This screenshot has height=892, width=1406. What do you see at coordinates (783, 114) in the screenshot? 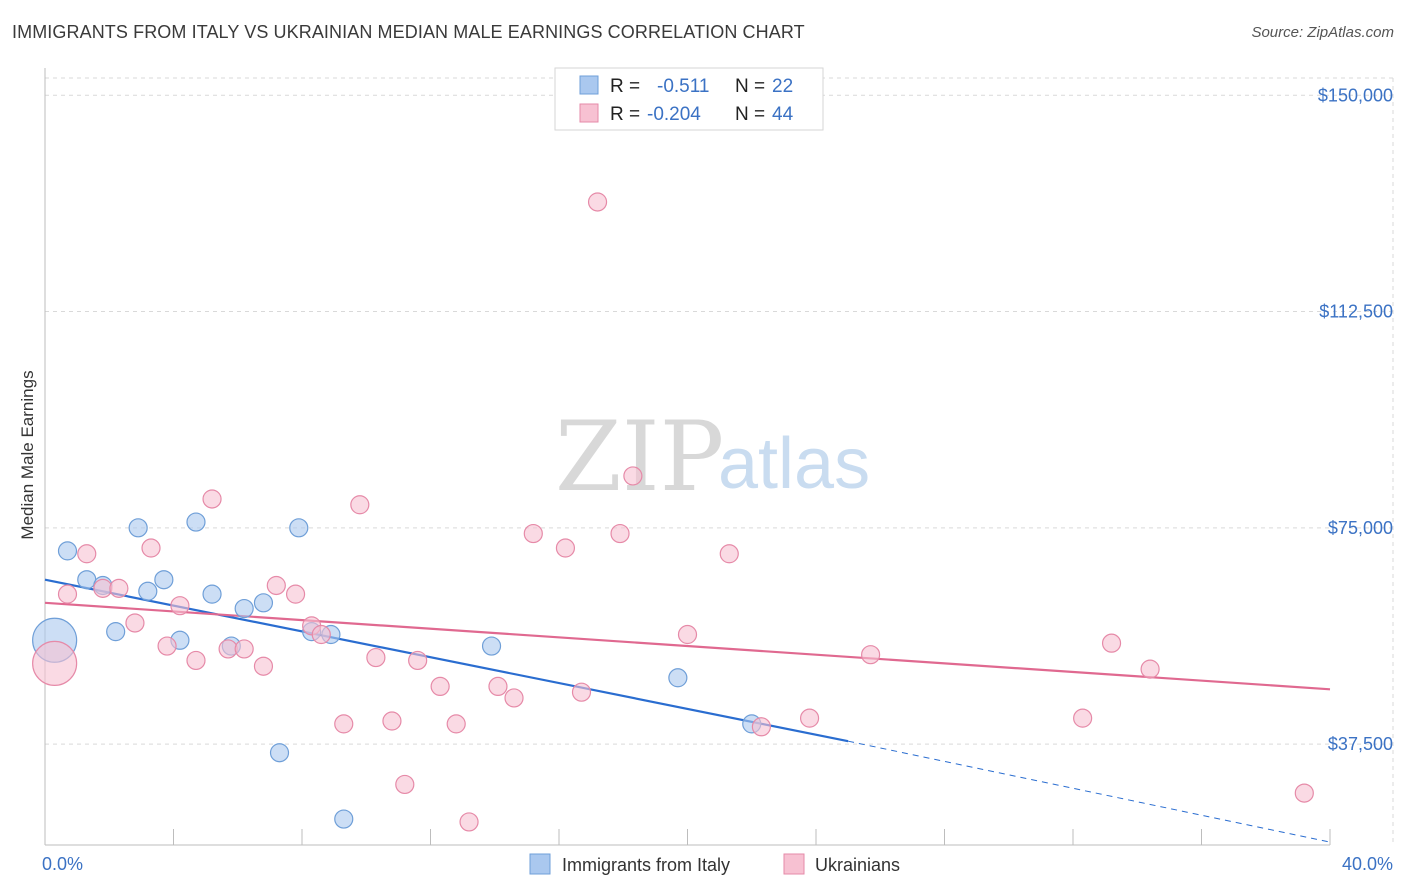
I see `legend-n-value-2: 44` at bounding box center [783, 114].